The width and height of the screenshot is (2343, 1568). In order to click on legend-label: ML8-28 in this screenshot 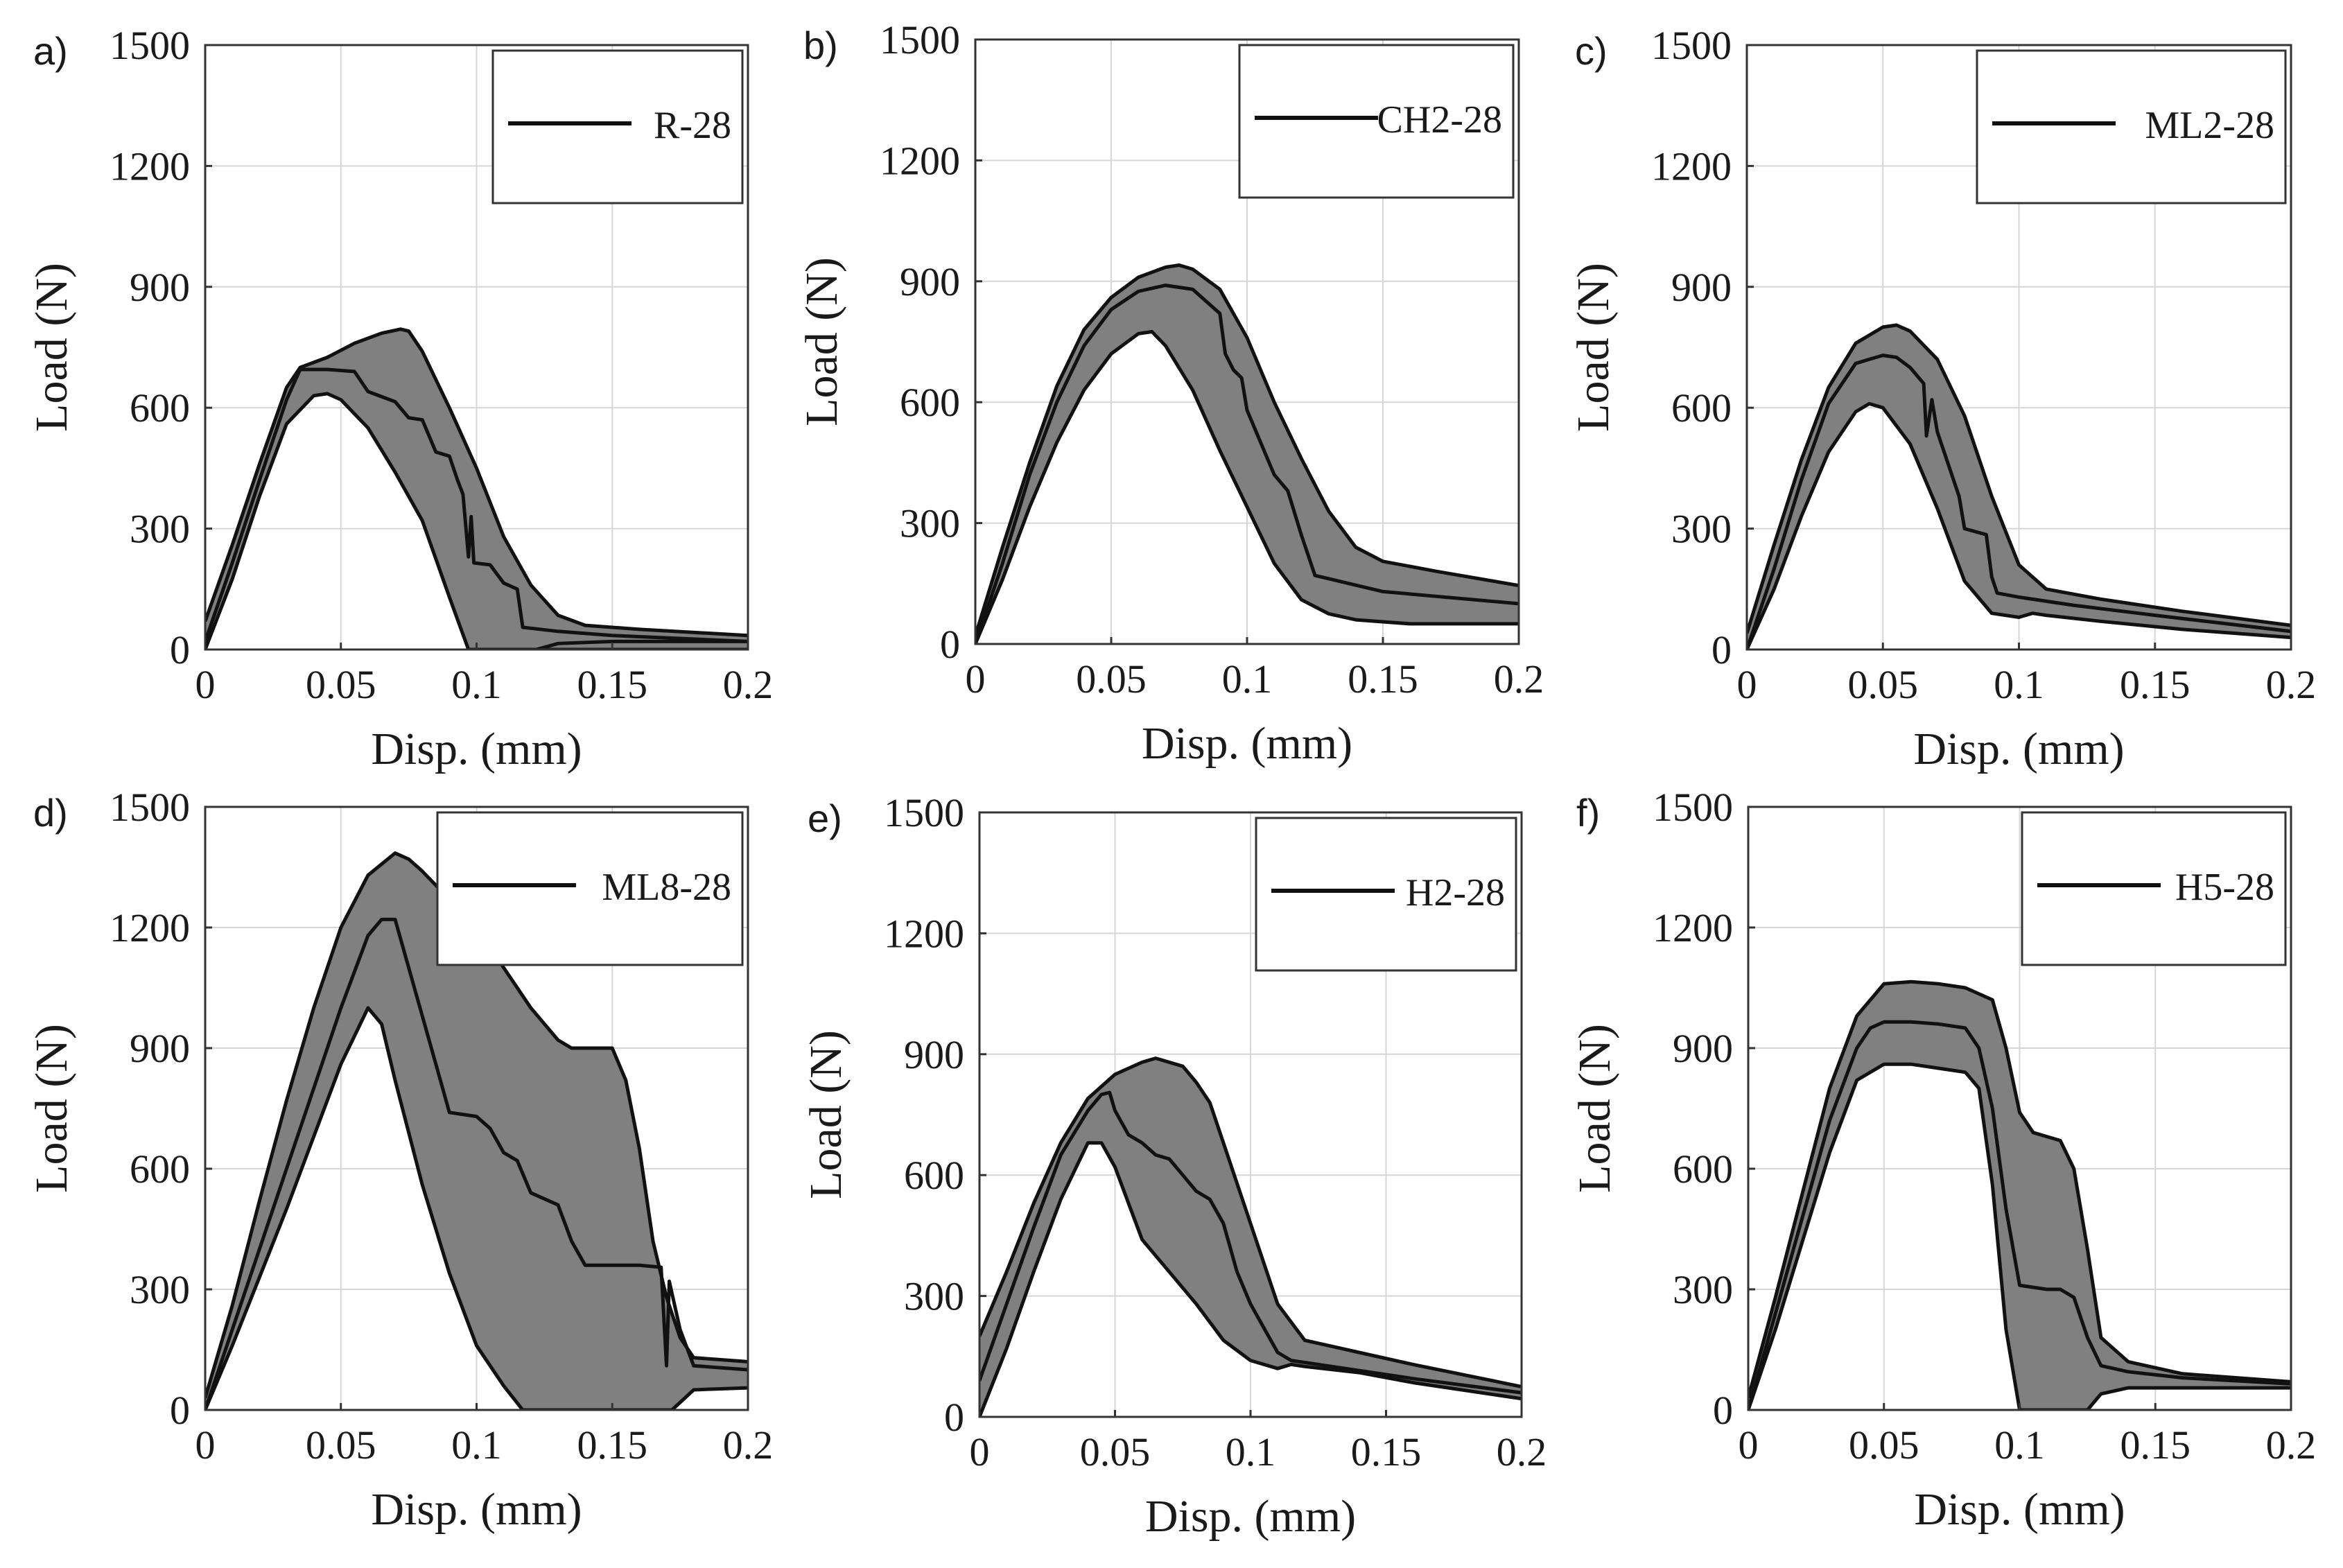, I will do `click(666, 887)`.